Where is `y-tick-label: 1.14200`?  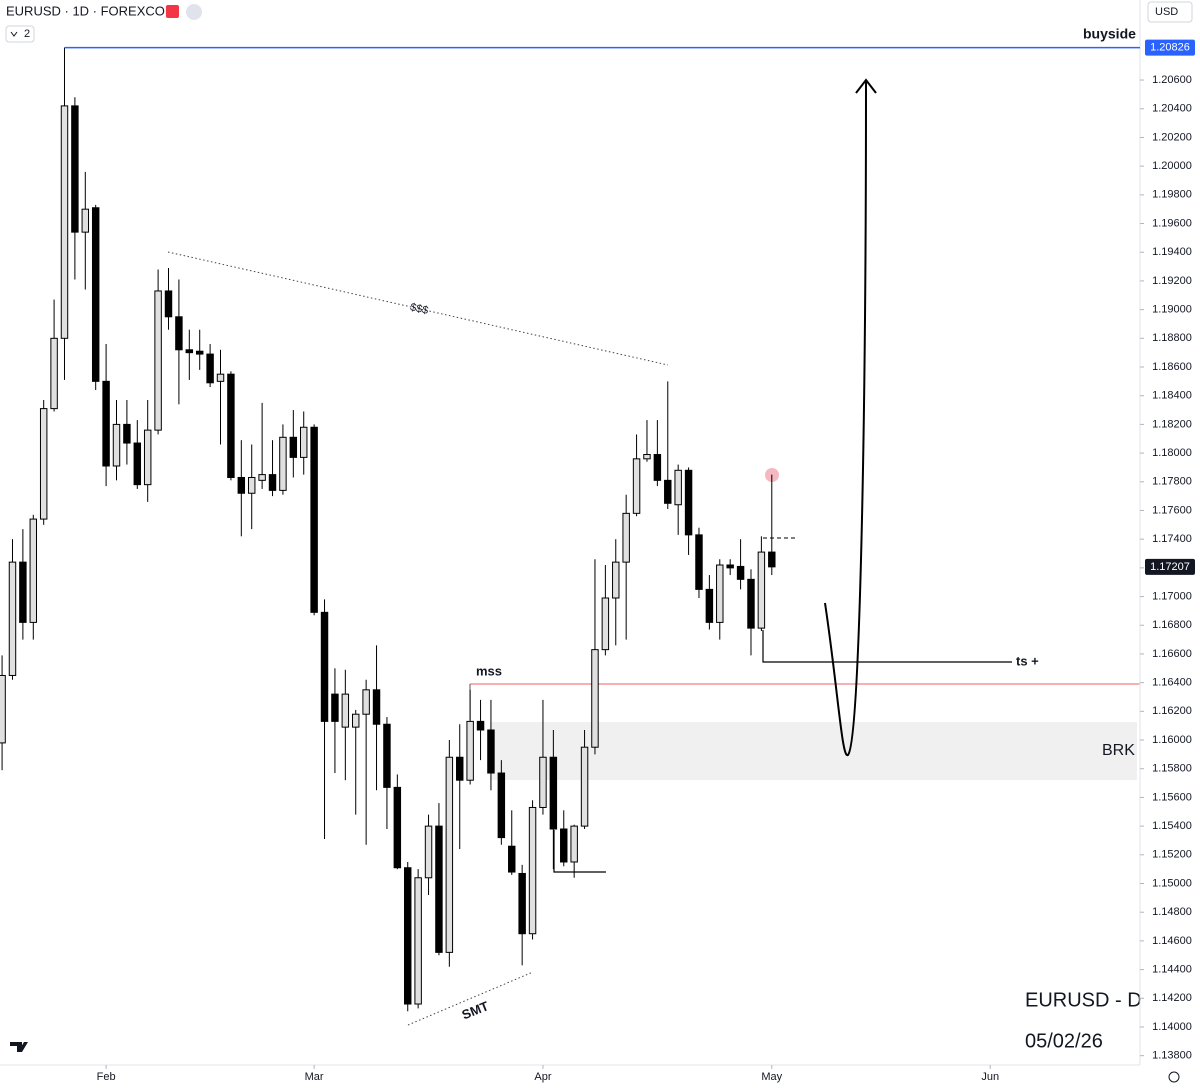
y-tick-label: 1.14200 is located at coordinates (1172, 998).